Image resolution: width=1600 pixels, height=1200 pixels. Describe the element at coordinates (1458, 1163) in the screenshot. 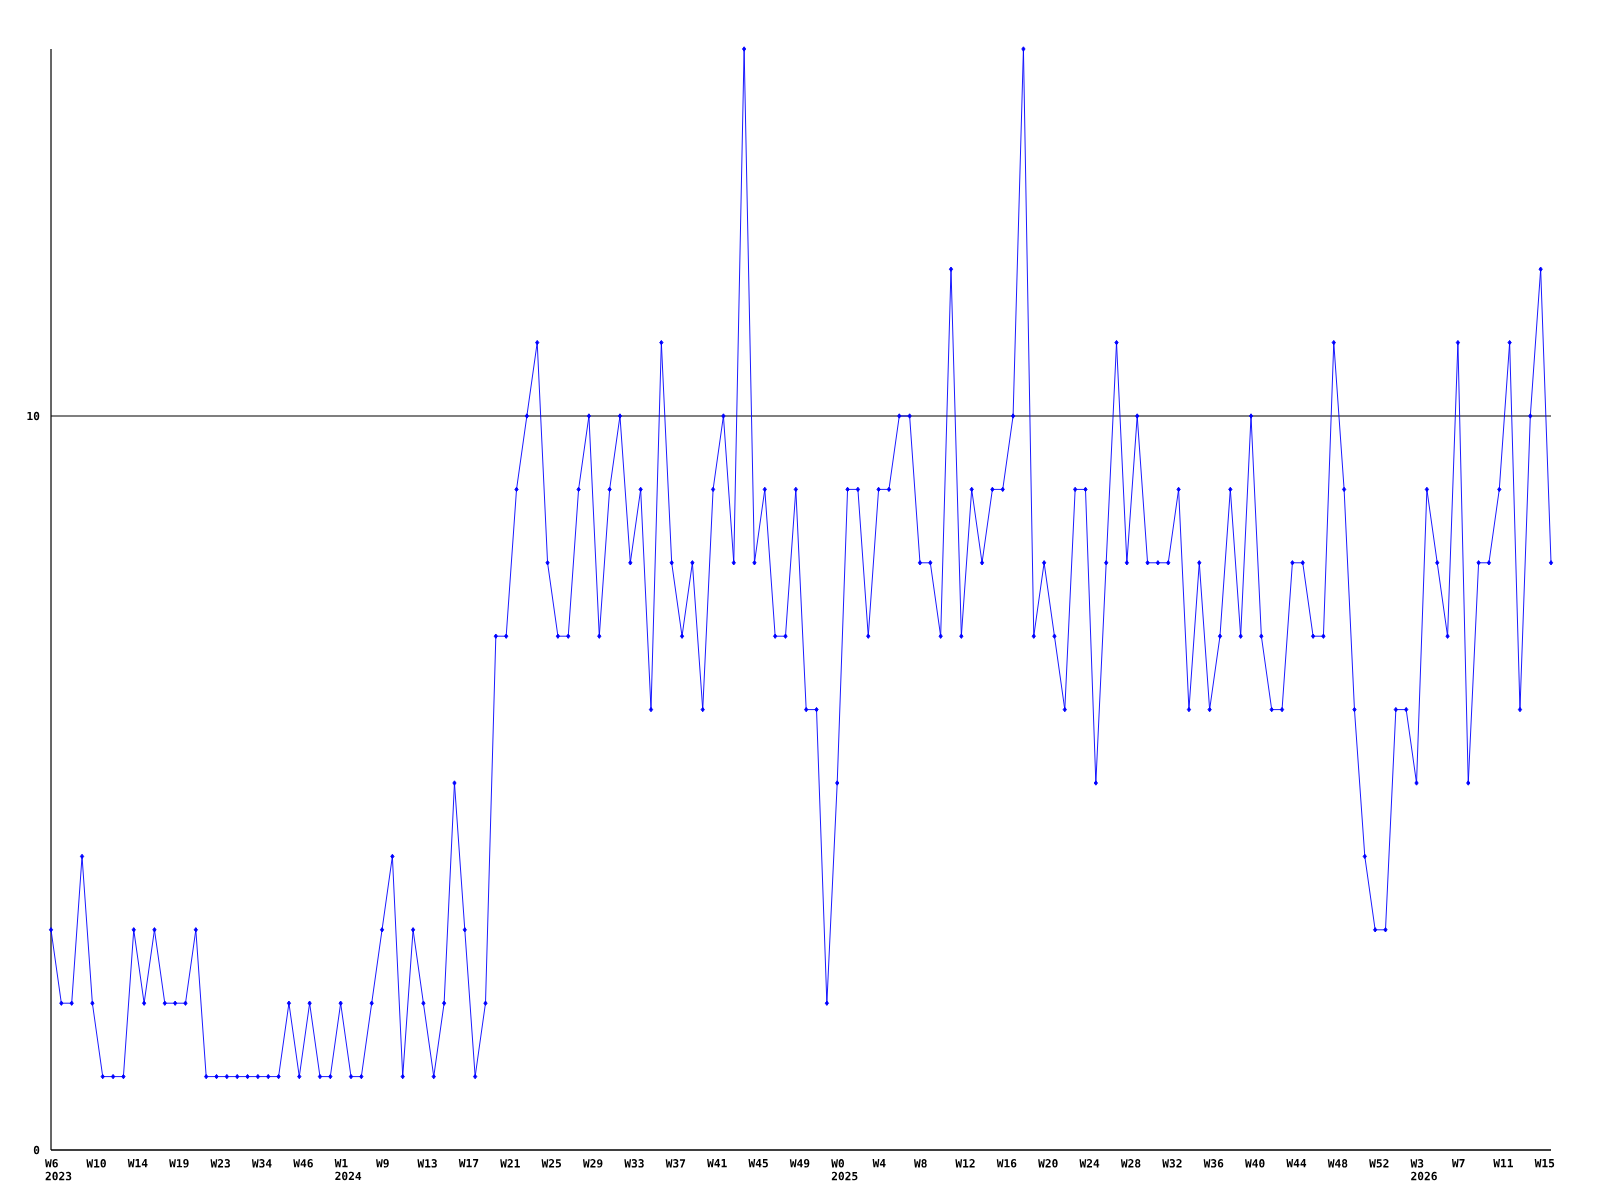

I see `x-tick-label: W7` at that location.